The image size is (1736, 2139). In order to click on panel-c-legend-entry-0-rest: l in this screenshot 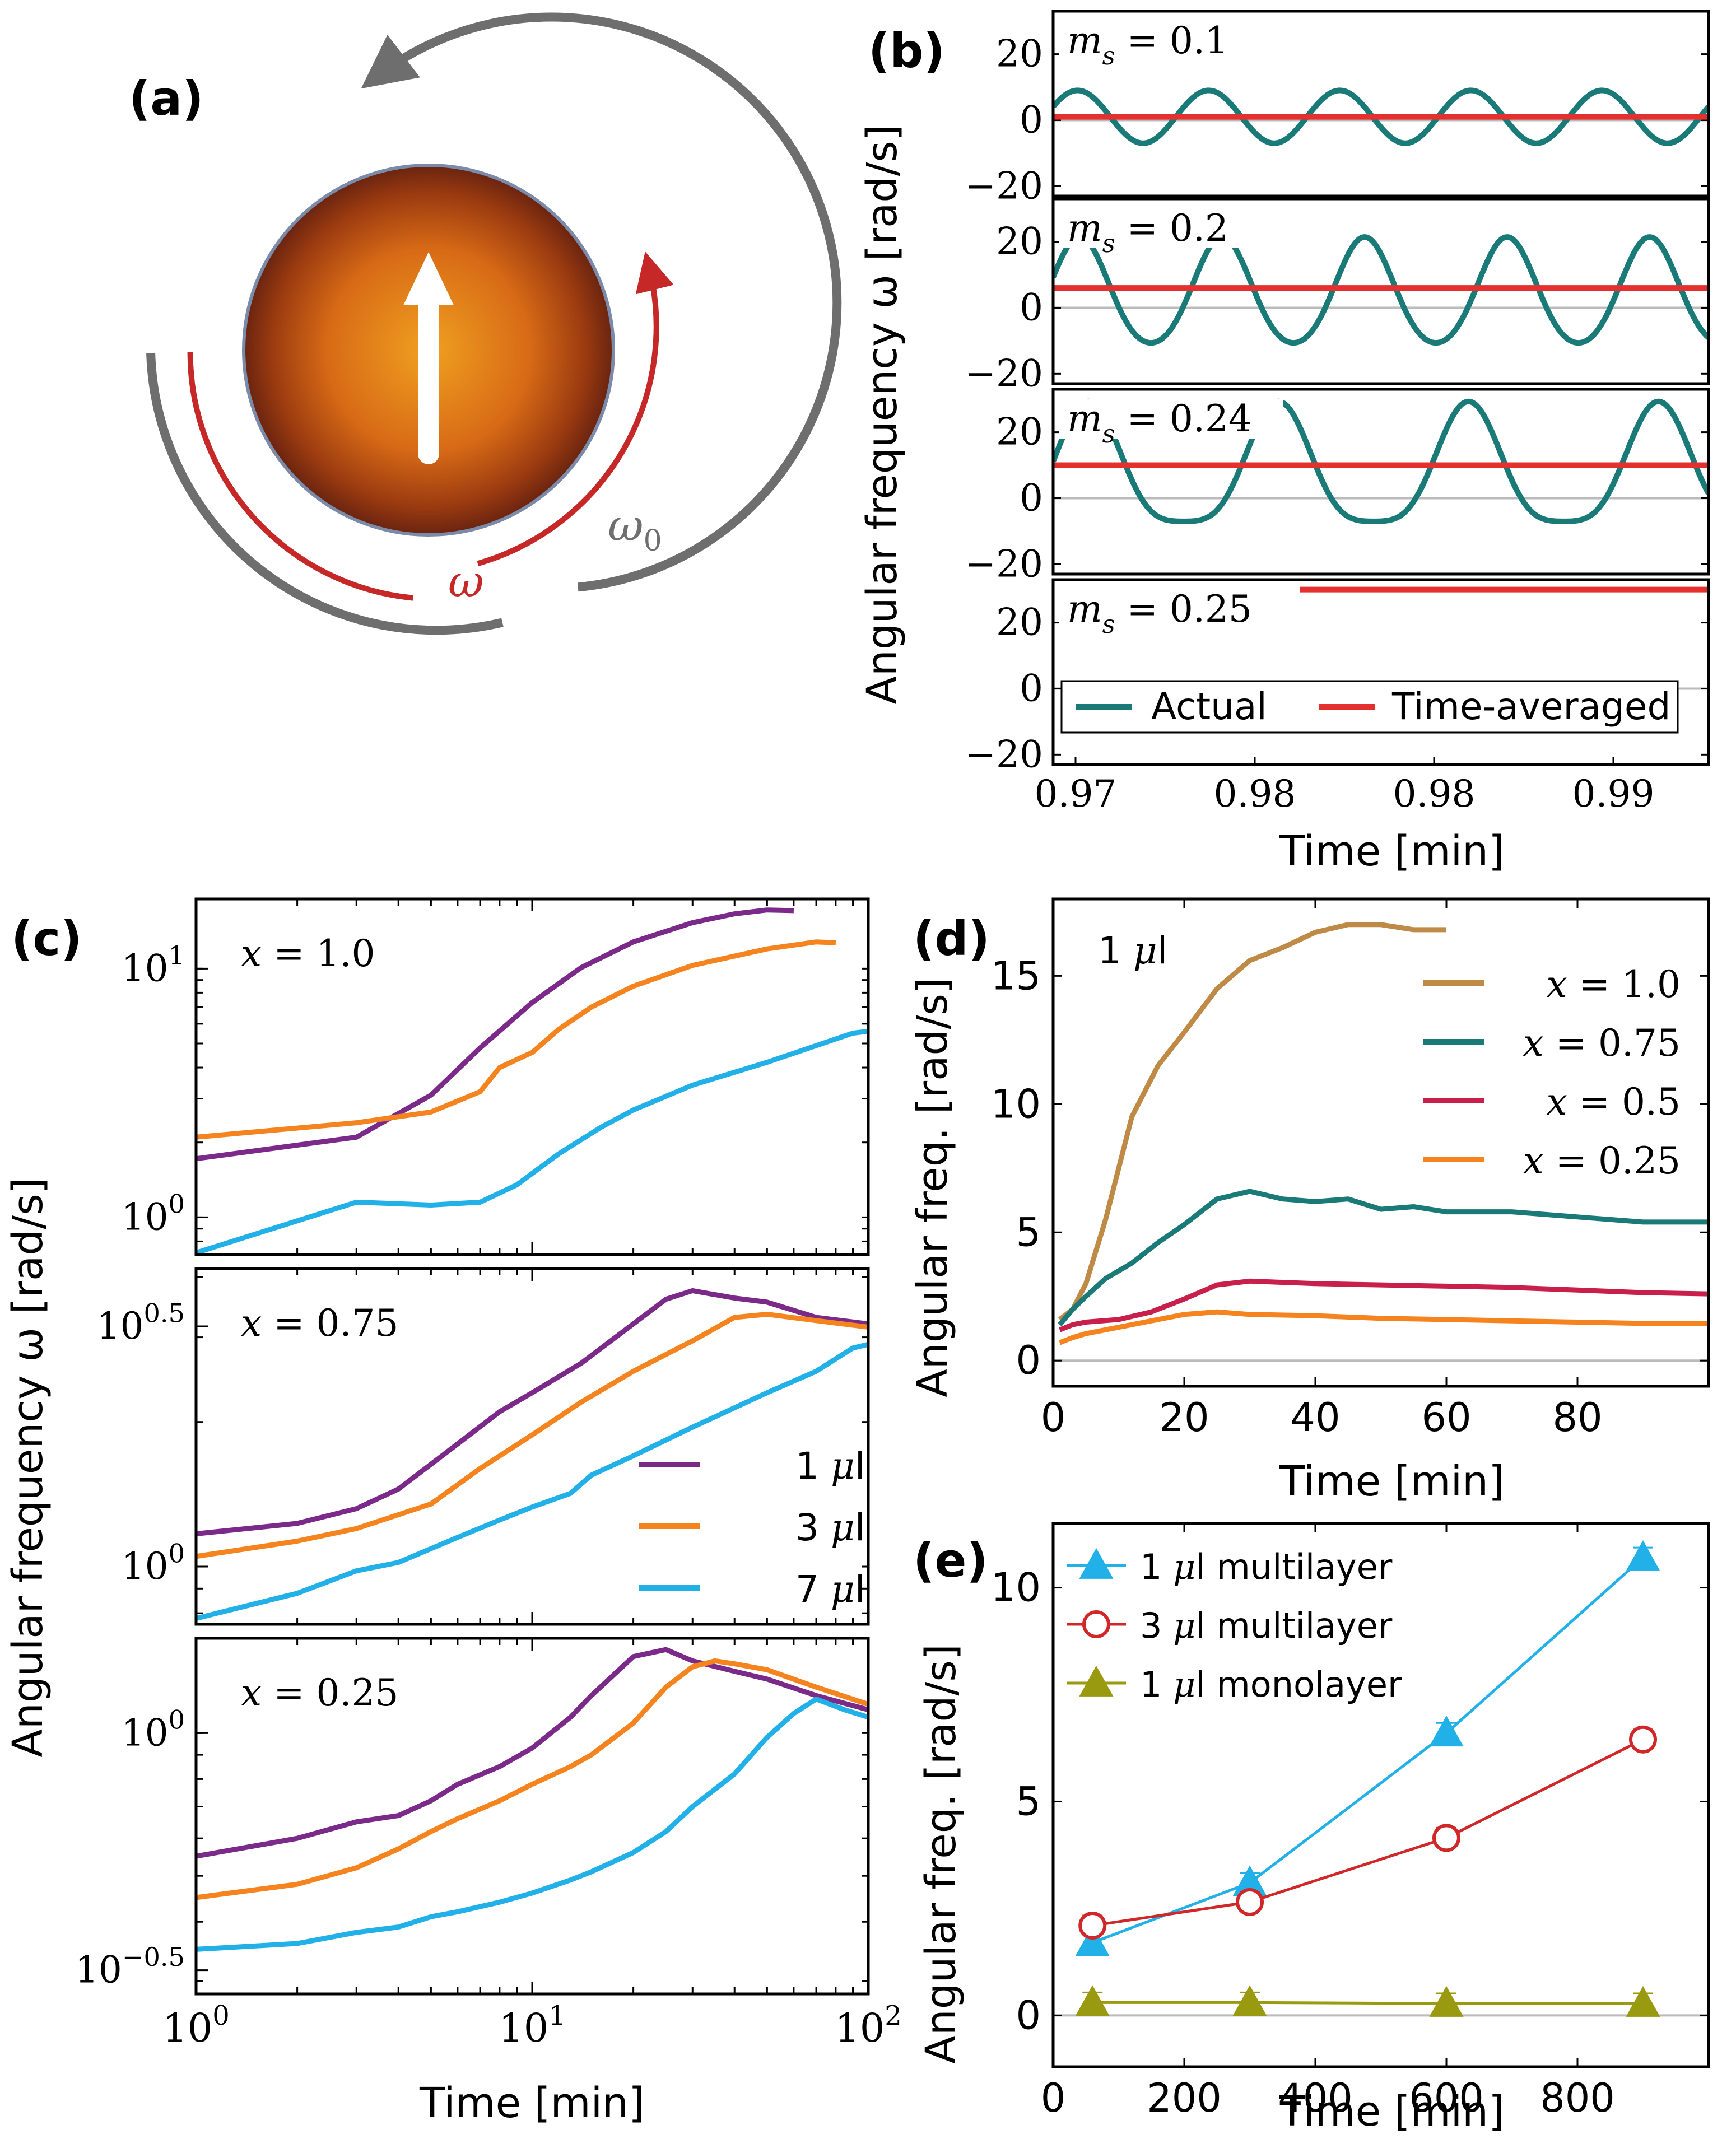, I will do `click(860, 1466)`.